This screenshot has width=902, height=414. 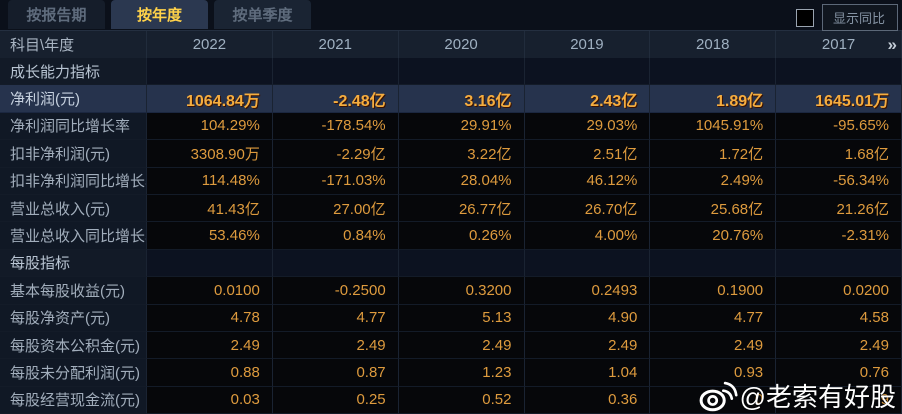 I want to click on cell-value: 28.04%, so click(x=461, y=181).